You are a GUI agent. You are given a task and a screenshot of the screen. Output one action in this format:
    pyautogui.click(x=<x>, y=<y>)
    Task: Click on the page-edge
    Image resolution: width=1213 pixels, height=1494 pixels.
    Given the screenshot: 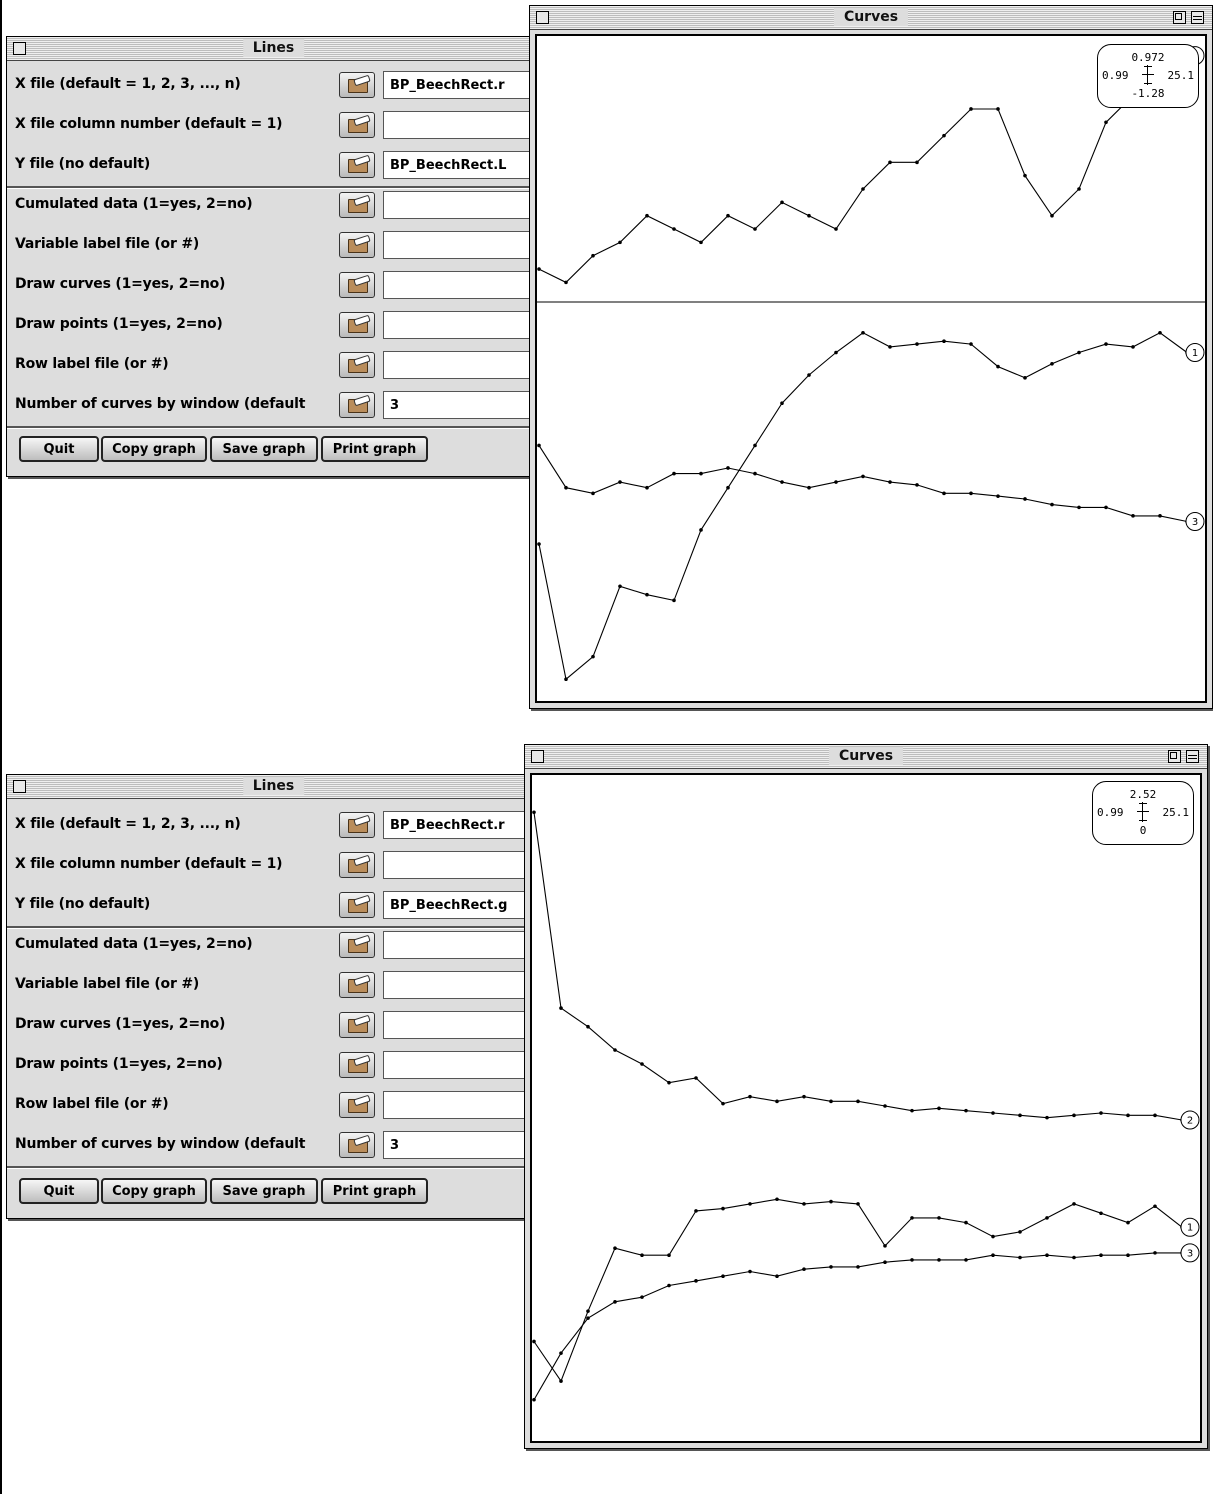 What is the action you would take?
    pyautogui.click(x=1, y=747)
    